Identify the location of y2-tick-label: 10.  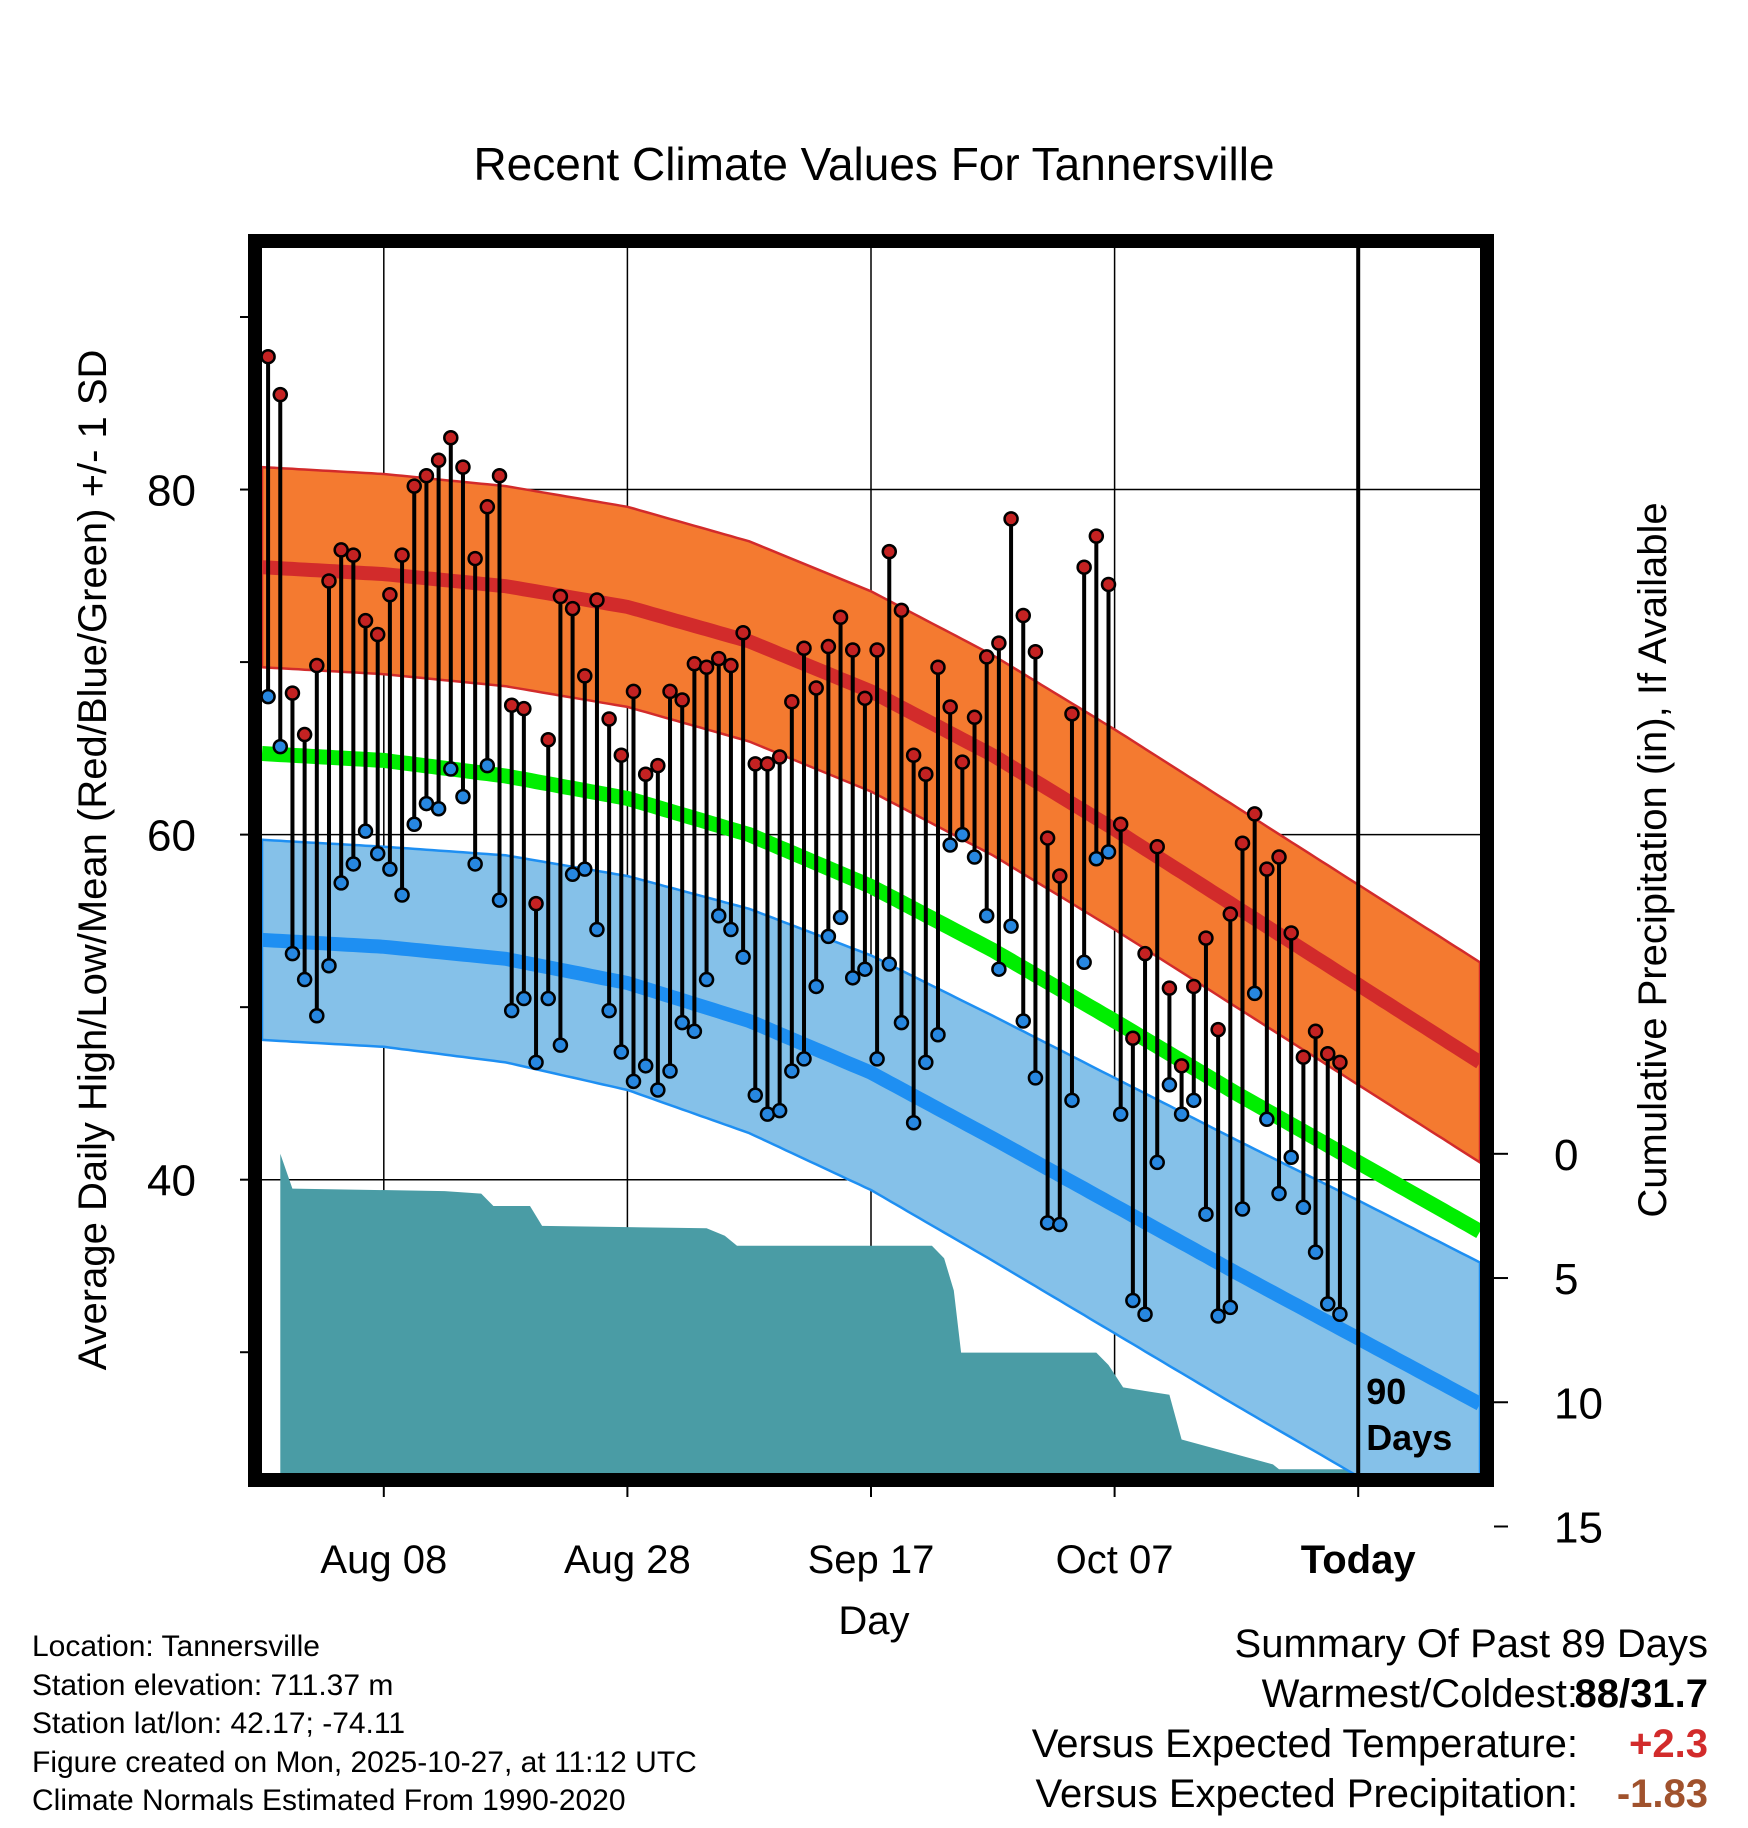
(1578, 1403).